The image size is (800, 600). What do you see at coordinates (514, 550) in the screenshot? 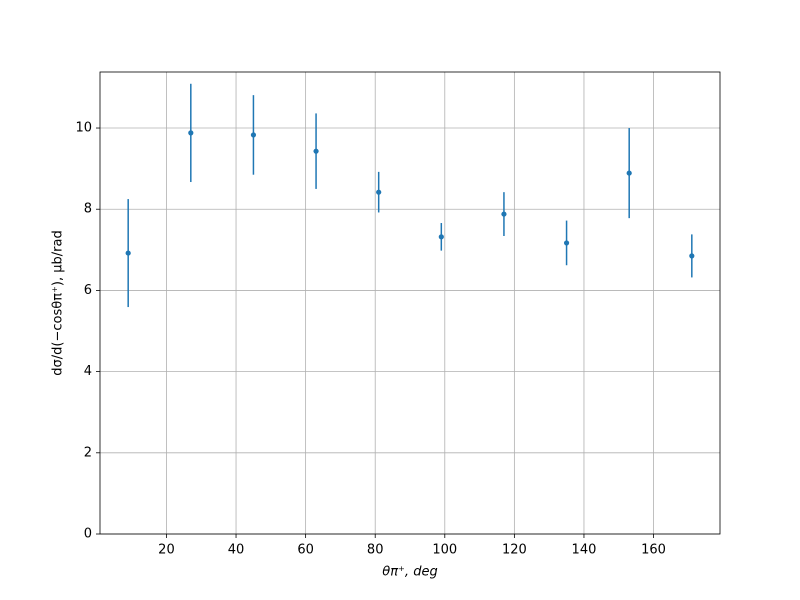
I see `x-tick-label: 120` at bounding box center [514, 550].